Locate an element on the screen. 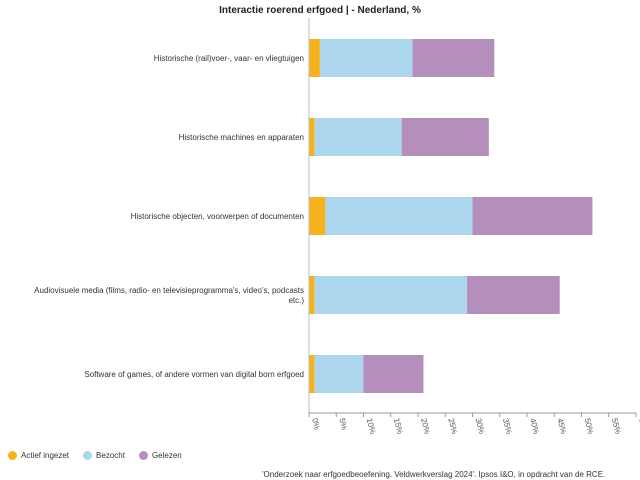 The width and height of the screenshot is (640, 480). legend-item-3: Gelezen is located at coordinates (160, 455).